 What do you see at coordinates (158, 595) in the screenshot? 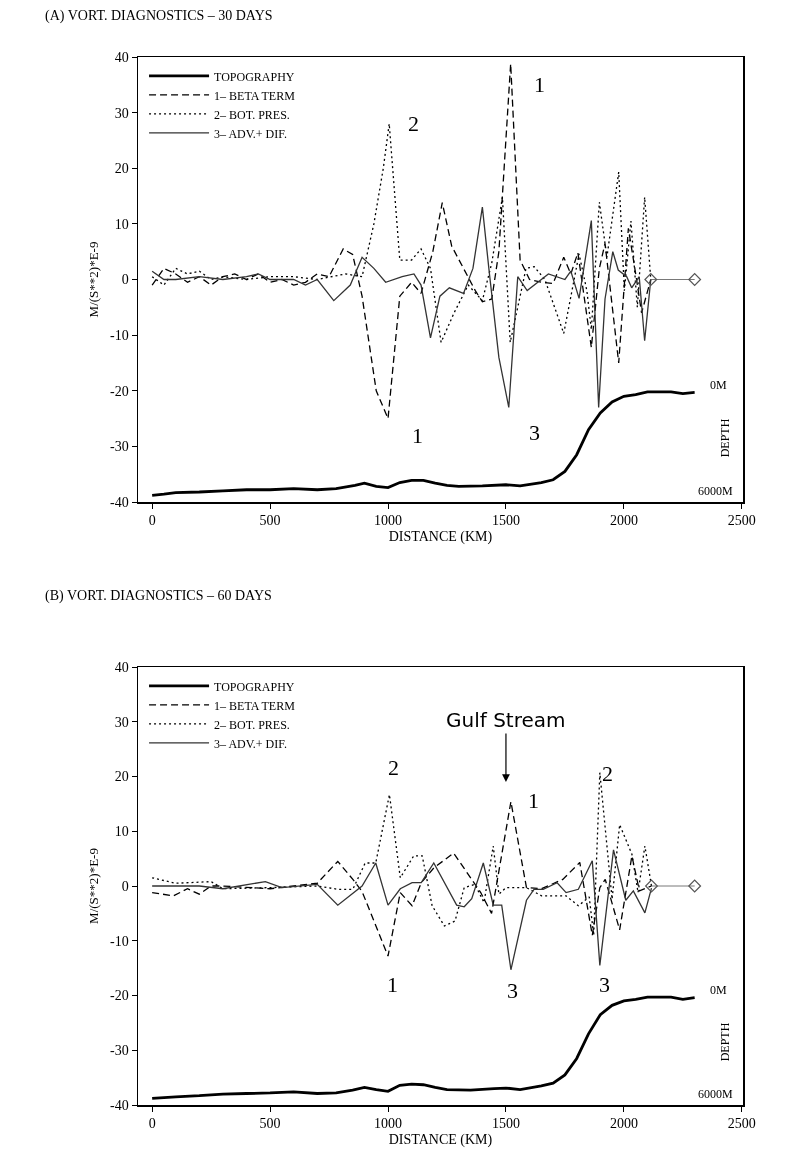
I see `chart-title: (B) VORT. DIAGNOSTICS – 60 DAYS` at bounding box center [158, 595].